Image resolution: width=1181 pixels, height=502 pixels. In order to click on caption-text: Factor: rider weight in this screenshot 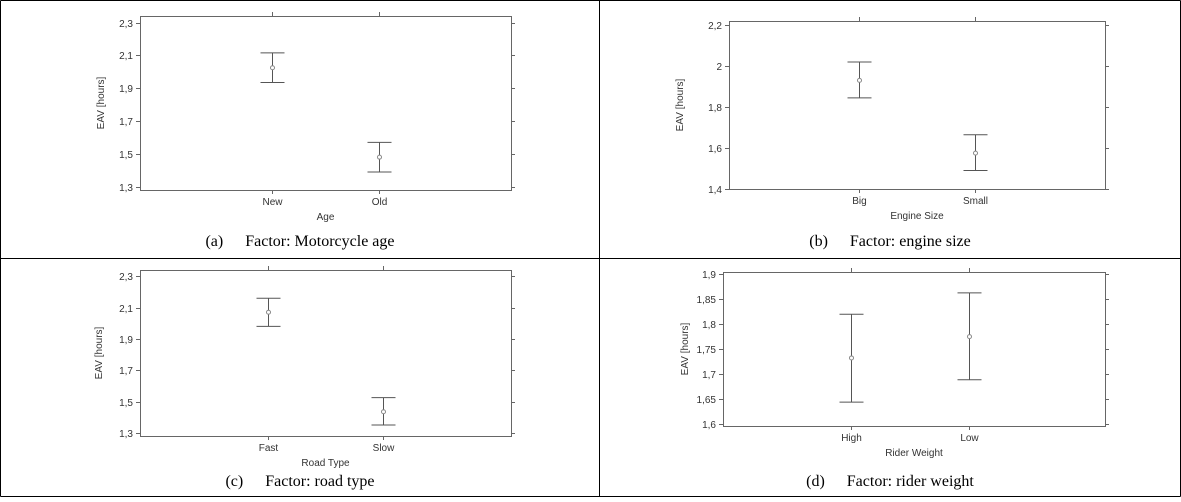, I will do `click(910, 481)`.